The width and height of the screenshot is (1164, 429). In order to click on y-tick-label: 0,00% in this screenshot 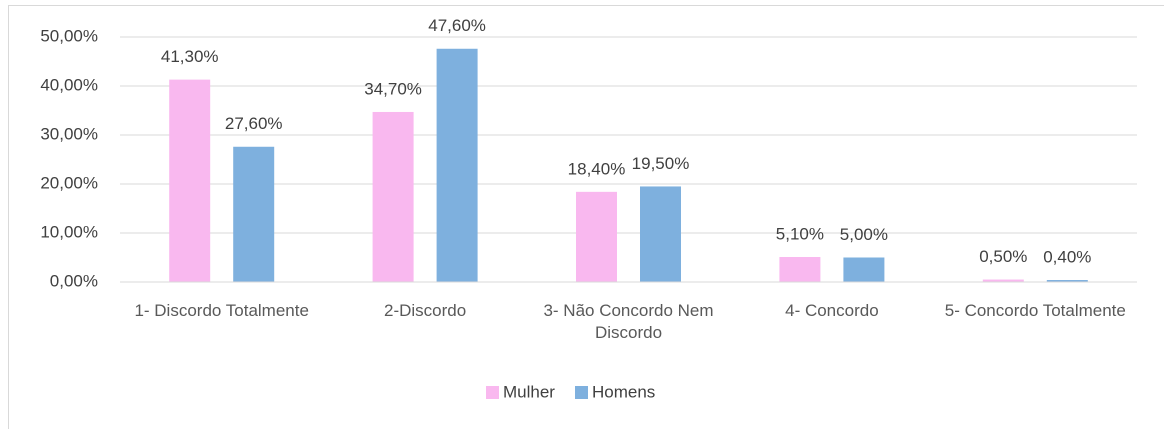, I will do `click(74, 280)`.